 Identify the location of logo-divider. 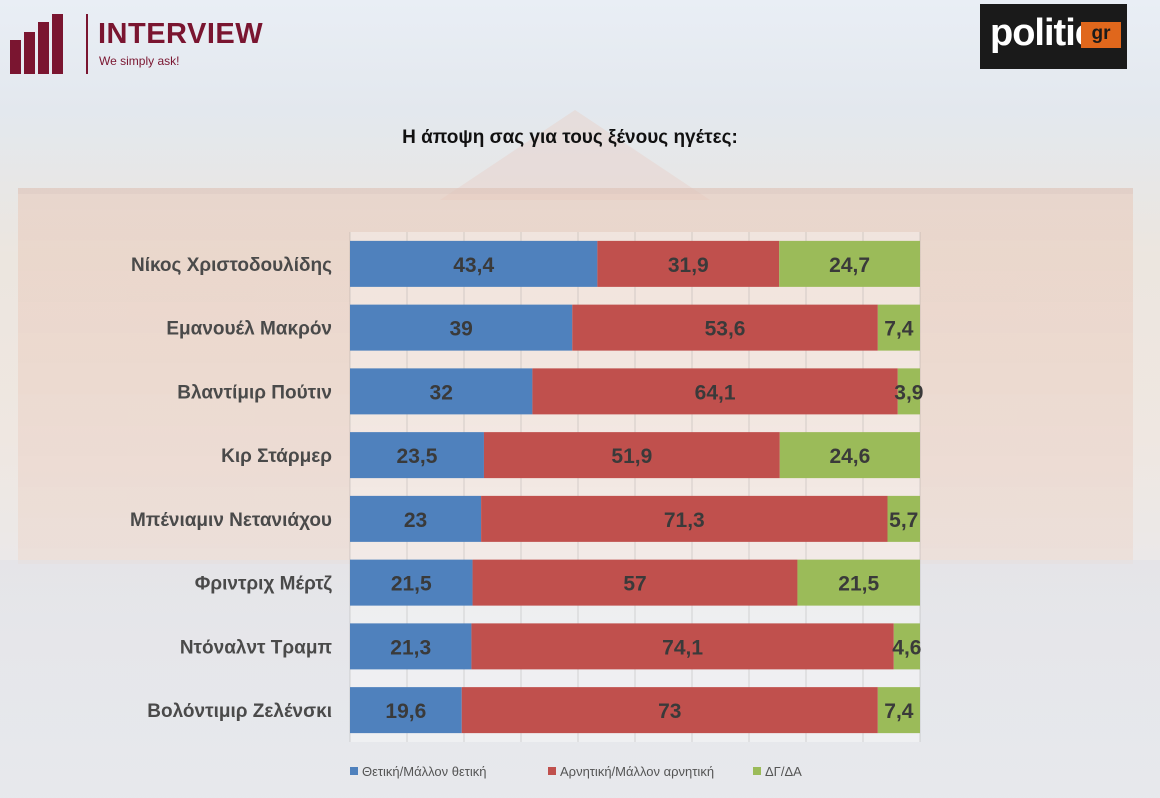
(87, 44).